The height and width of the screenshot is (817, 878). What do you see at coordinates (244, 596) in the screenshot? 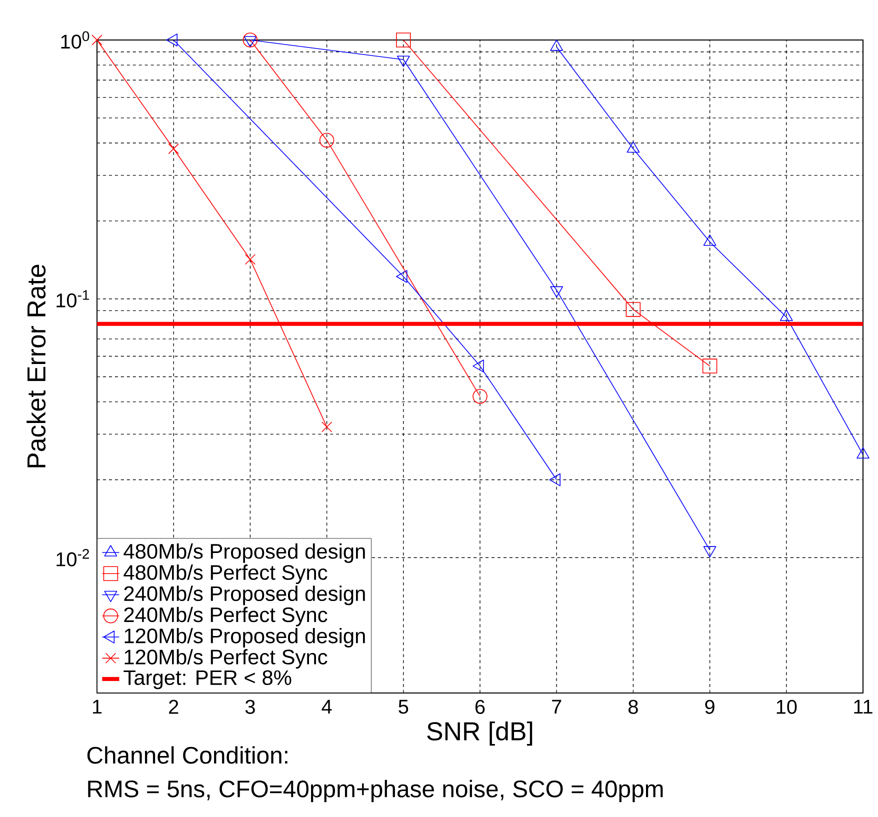
I see `legend-label: 240Mb/s Proposed design` at bounding box center [244, 596].